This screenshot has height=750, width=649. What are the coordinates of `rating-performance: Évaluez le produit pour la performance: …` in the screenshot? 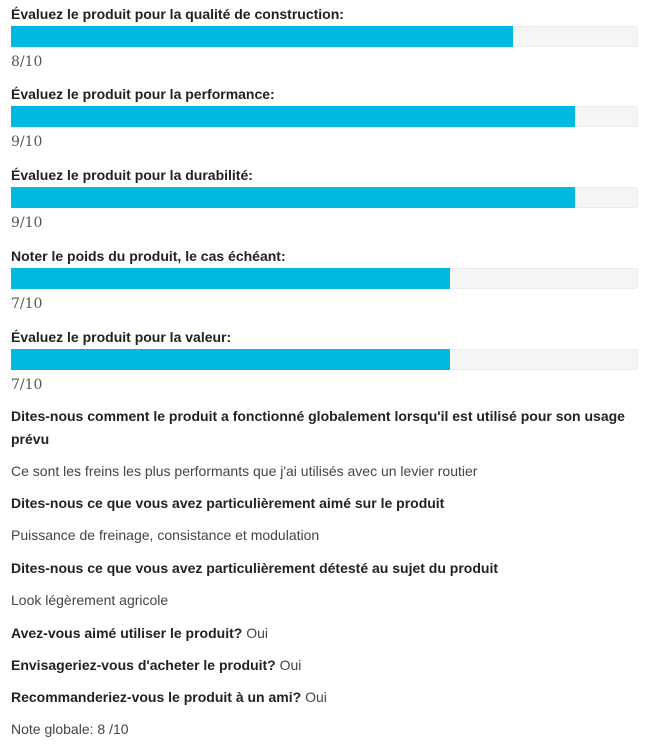 It's located at (324, 117).